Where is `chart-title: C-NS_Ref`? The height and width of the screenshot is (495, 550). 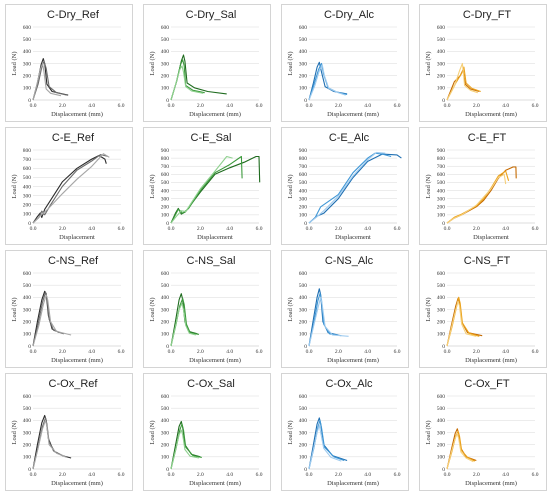
chart-title: C-NS_Ref is located at coordinates (73, 261).